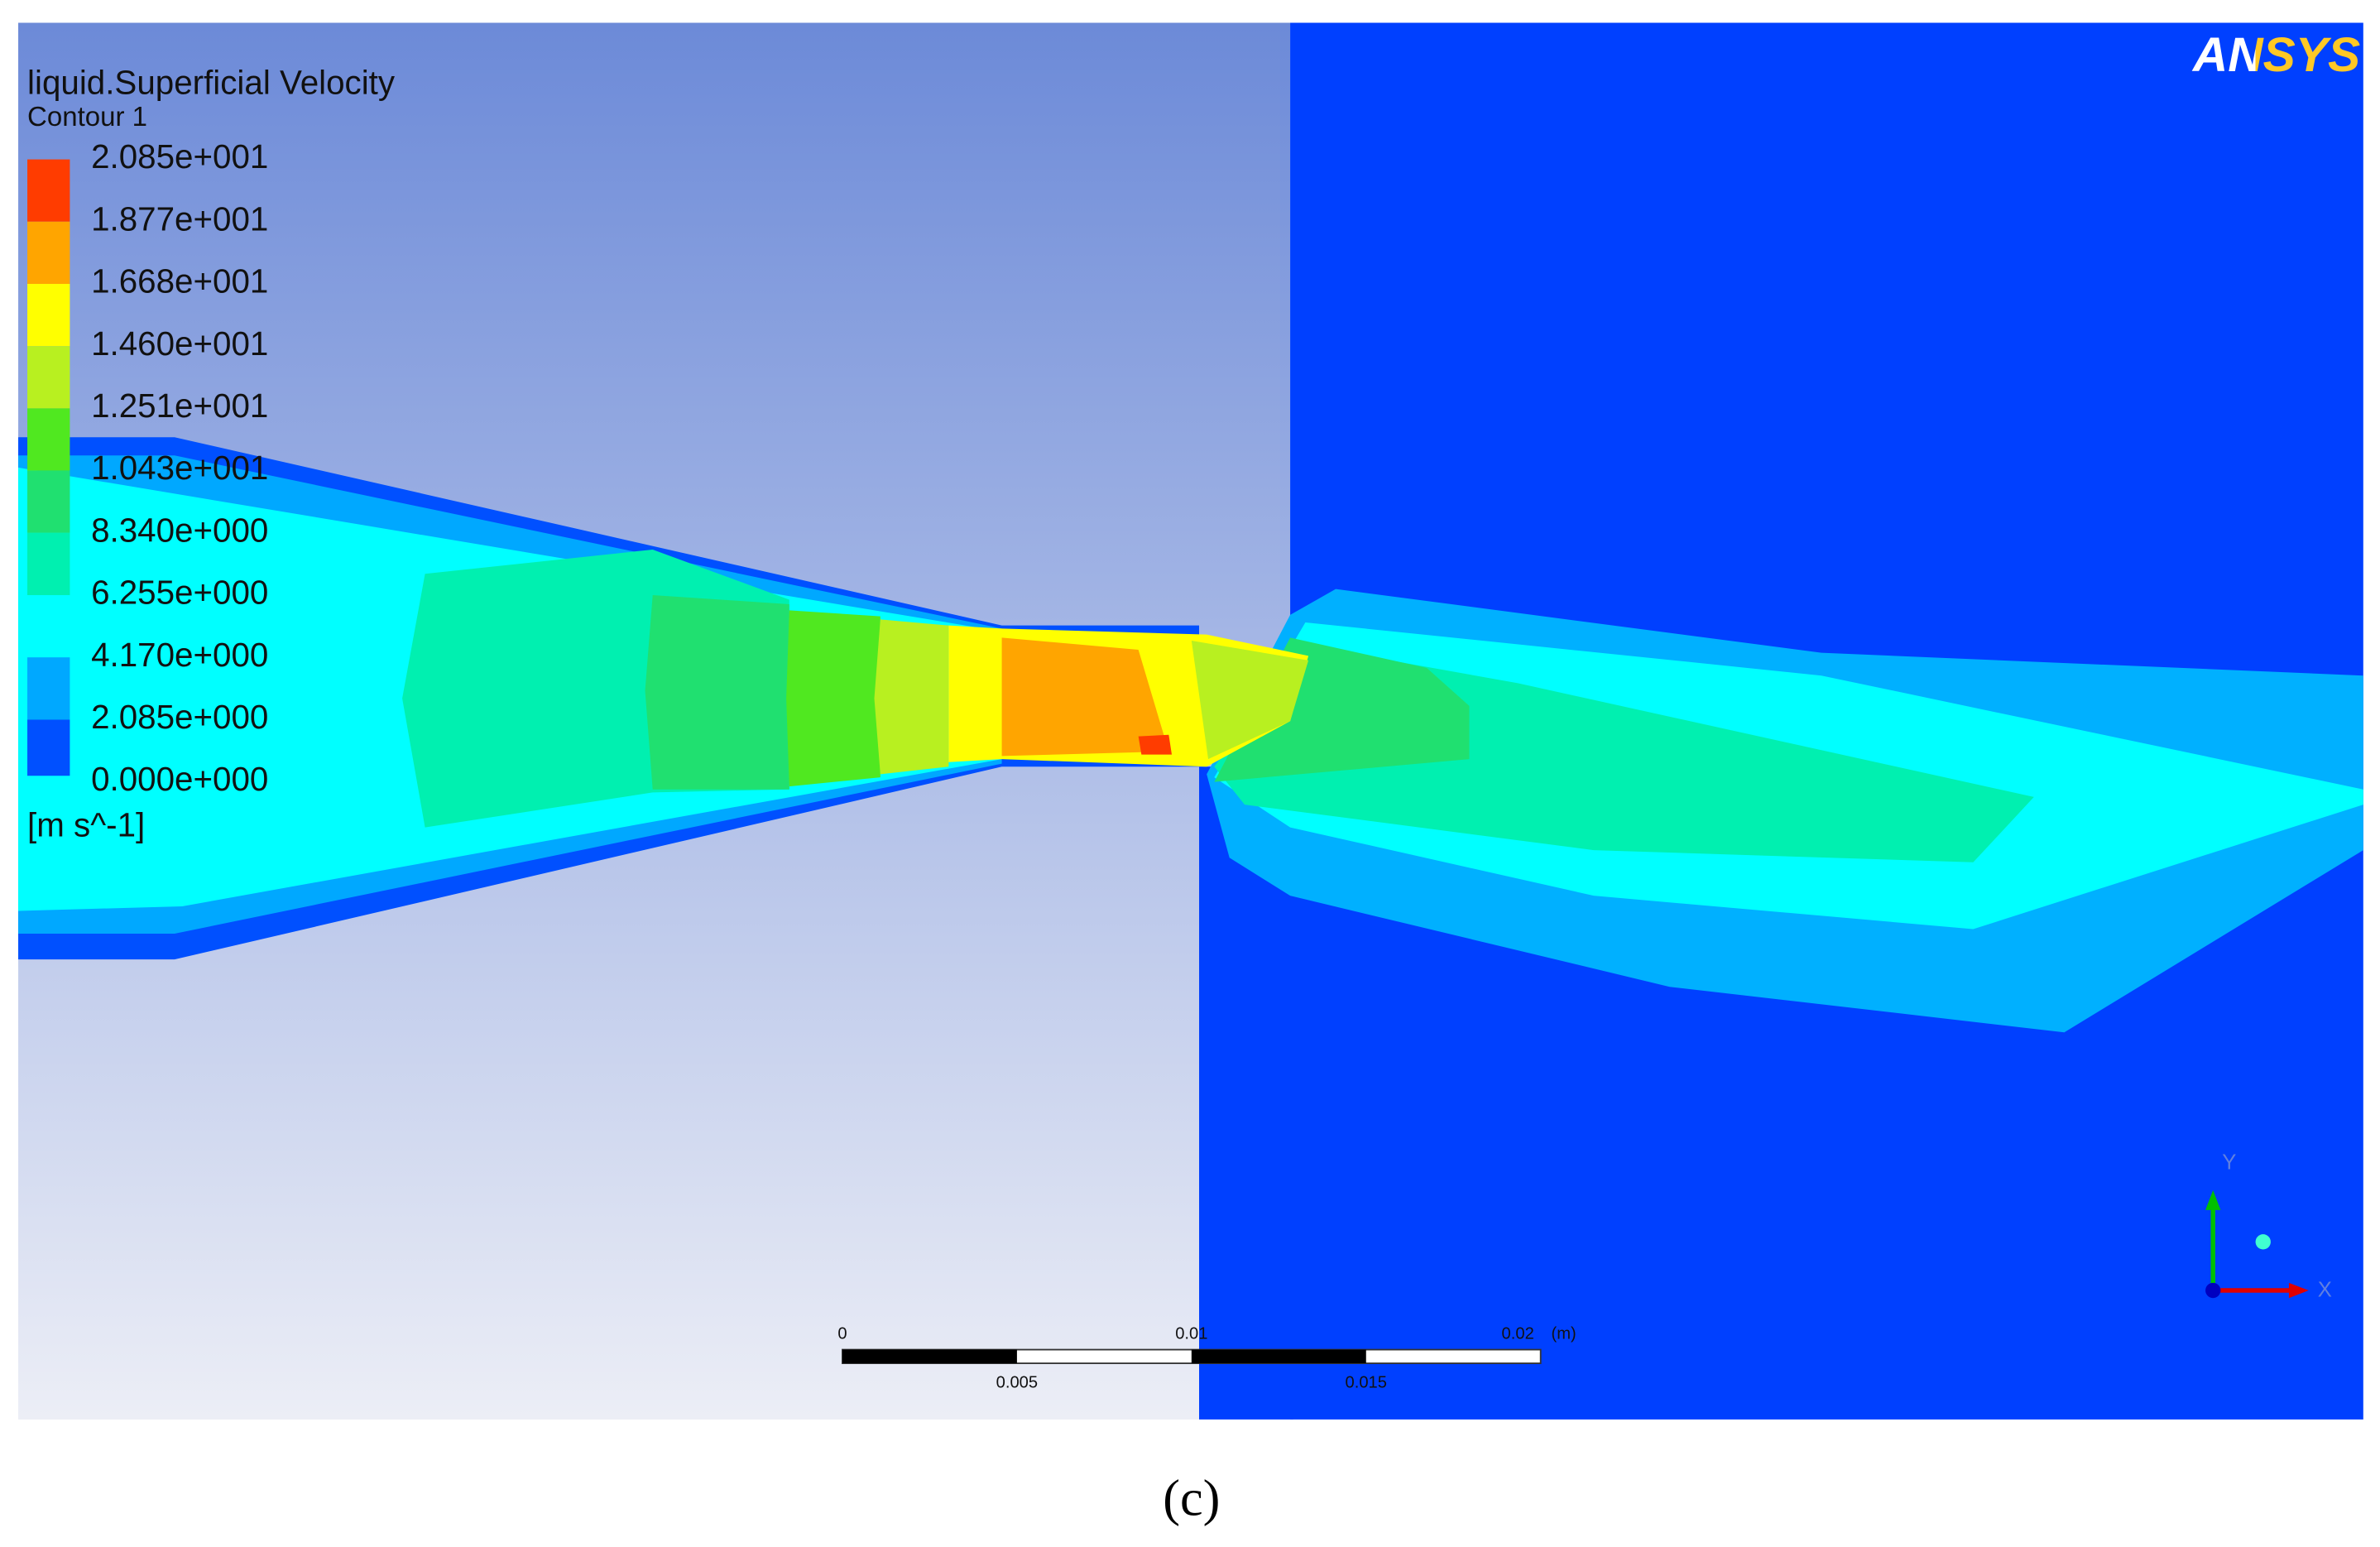  I want to click on x-axis-label: X, so click(2325, 1289).